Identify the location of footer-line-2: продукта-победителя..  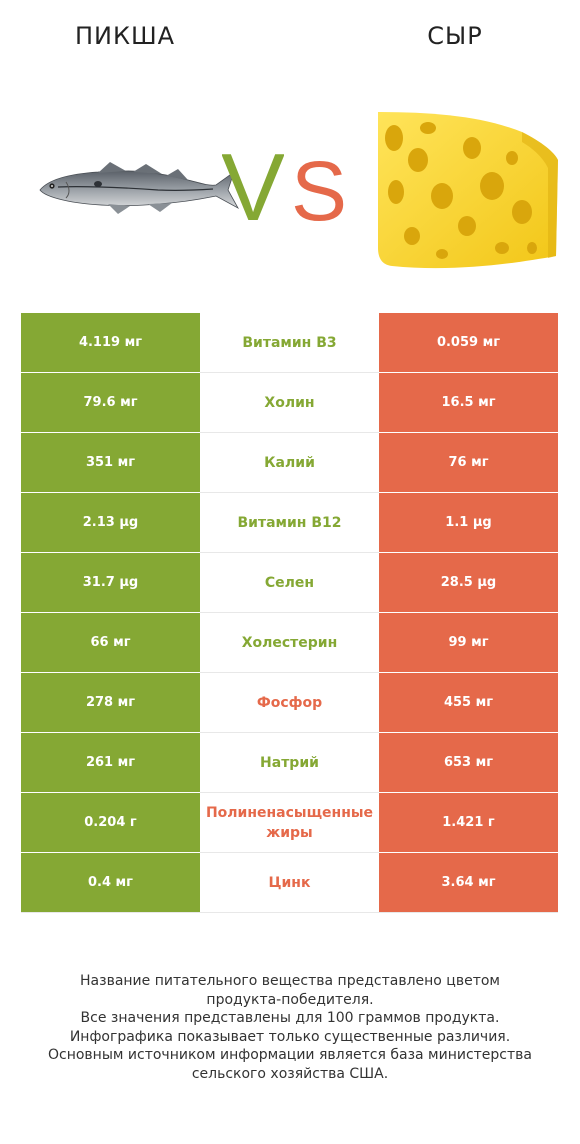
(290, 999).